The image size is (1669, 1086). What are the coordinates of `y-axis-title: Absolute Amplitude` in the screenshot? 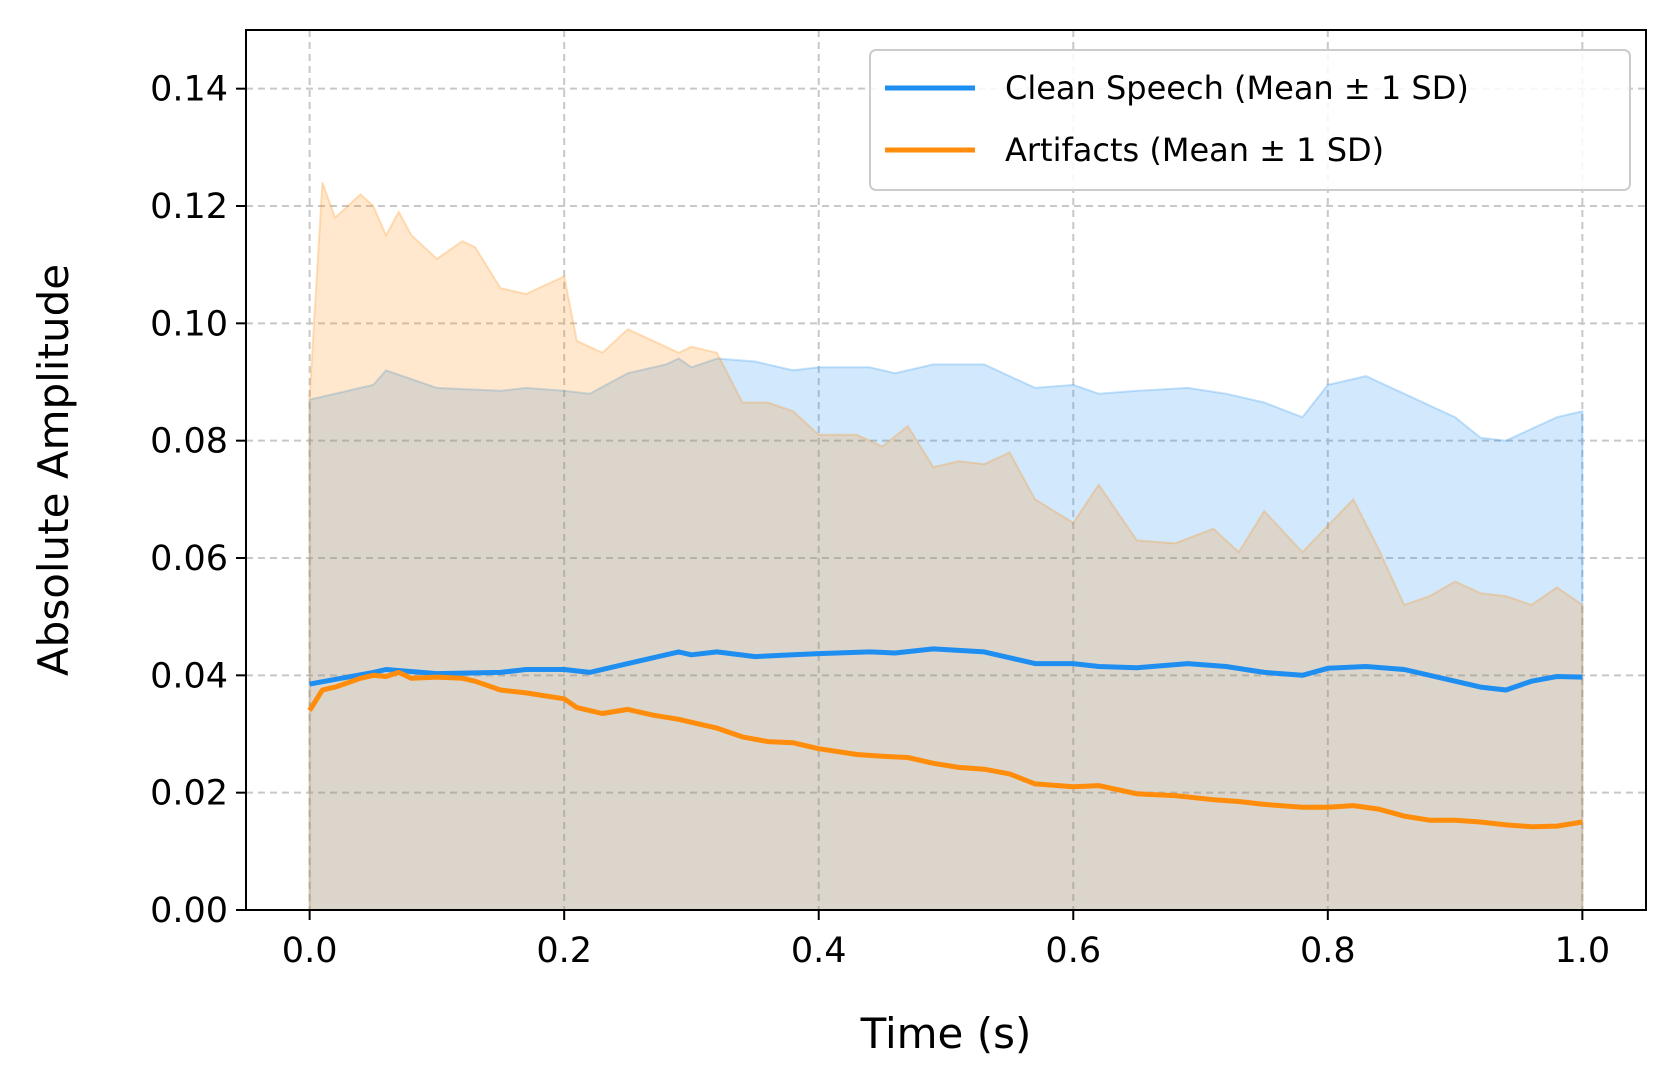 It's located at (53, 470).